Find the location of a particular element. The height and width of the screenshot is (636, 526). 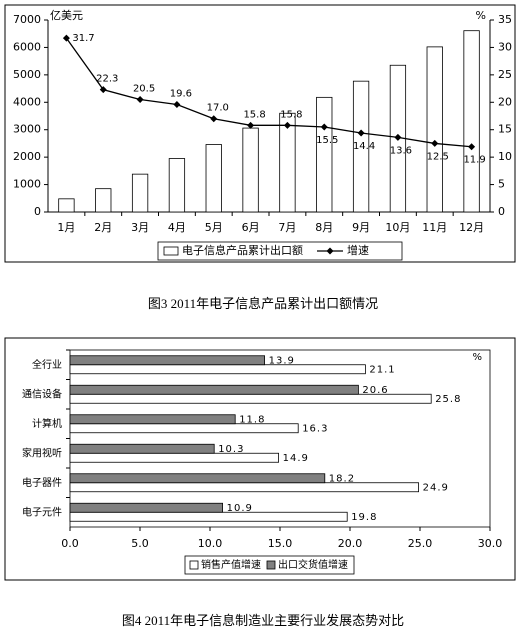

data-label: 16.3 is located at coordinates (315, 428).